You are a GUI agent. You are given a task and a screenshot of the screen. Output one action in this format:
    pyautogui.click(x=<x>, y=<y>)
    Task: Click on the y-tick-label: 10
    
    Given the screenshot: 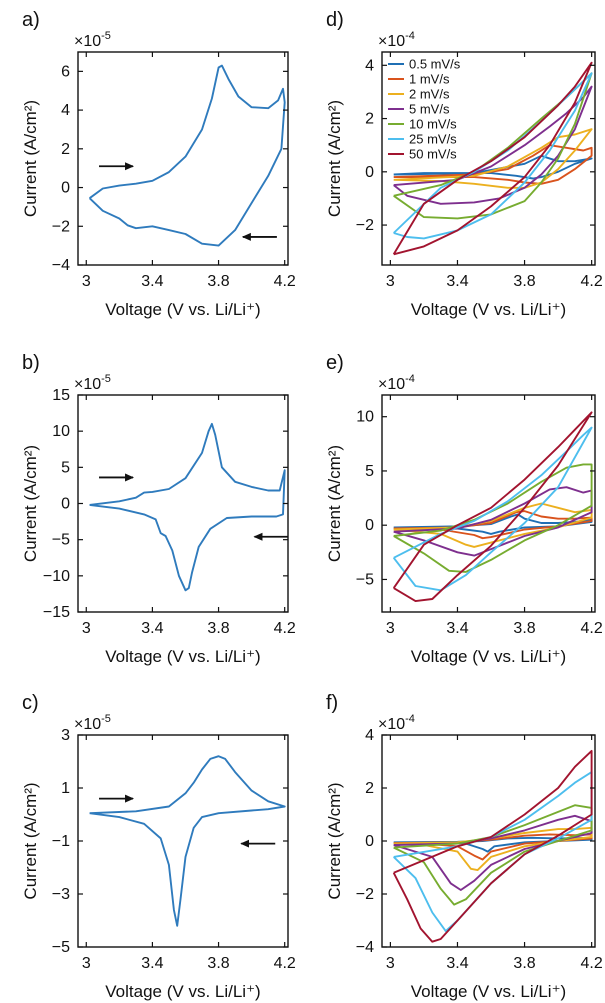 What is the action you would take?
    pyautogui.click(x=61, y=431)
    